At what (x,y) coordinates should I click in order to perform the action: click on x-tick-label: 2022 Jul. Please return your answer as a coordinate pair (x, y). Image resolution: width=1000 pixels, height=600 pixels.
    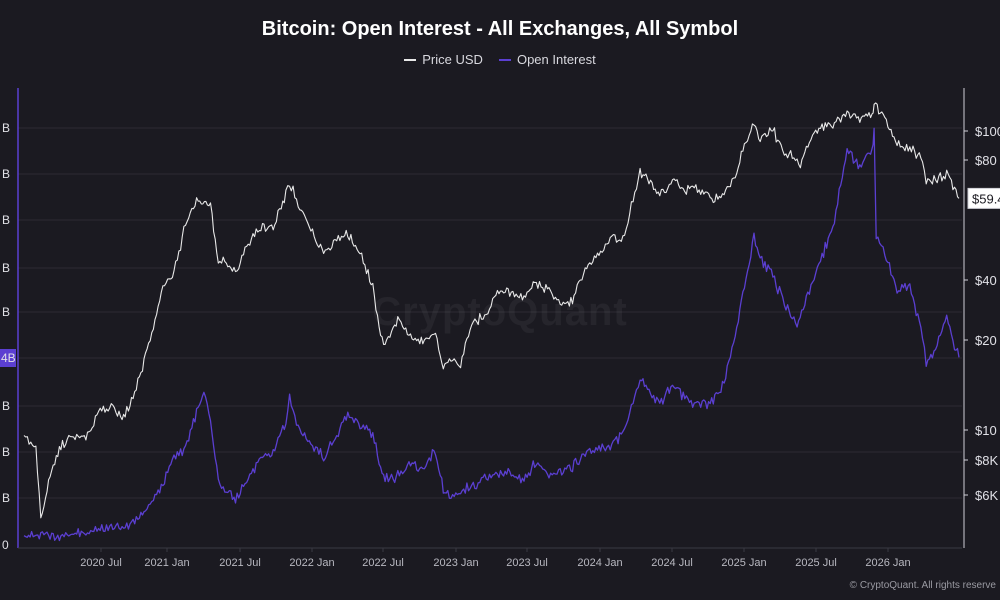
    Looking at the image, I should click on (383, 563).